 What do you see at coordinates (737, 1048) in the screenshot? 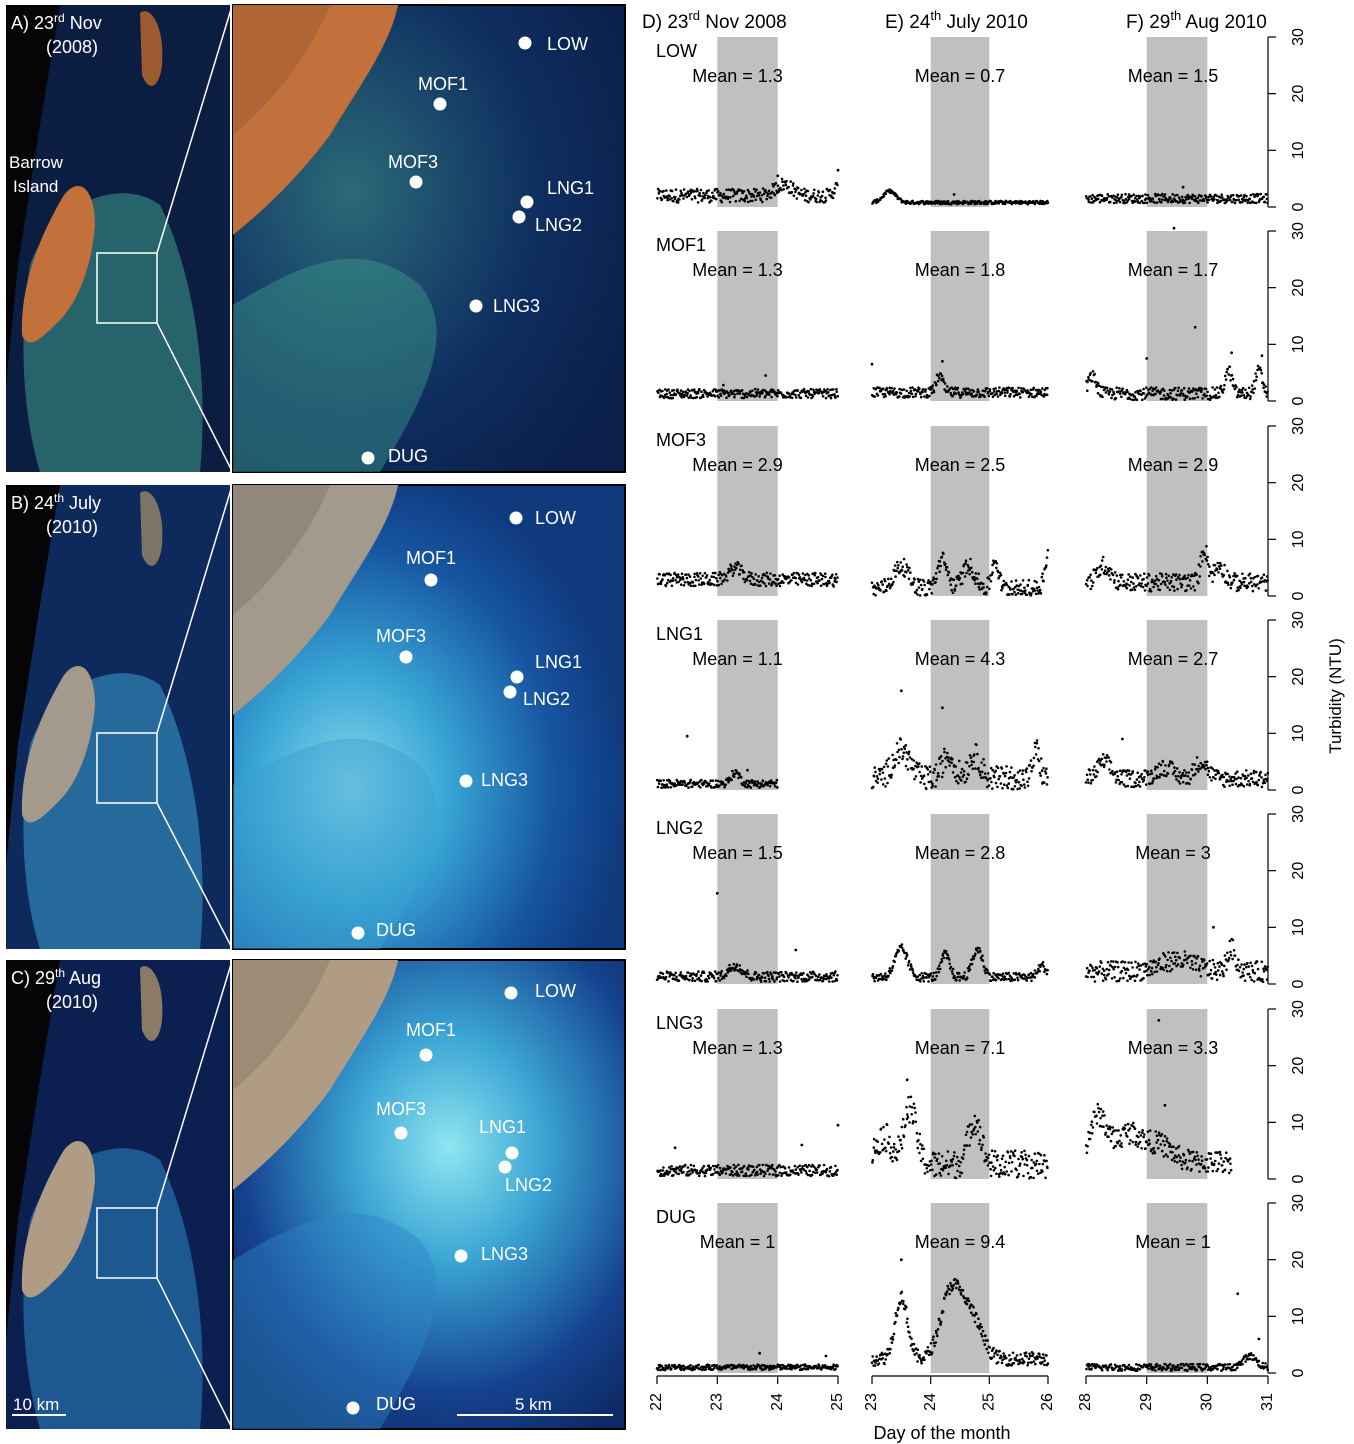
I see `mean-label: Mean = 1.3` at bounding box center [737, 1048].